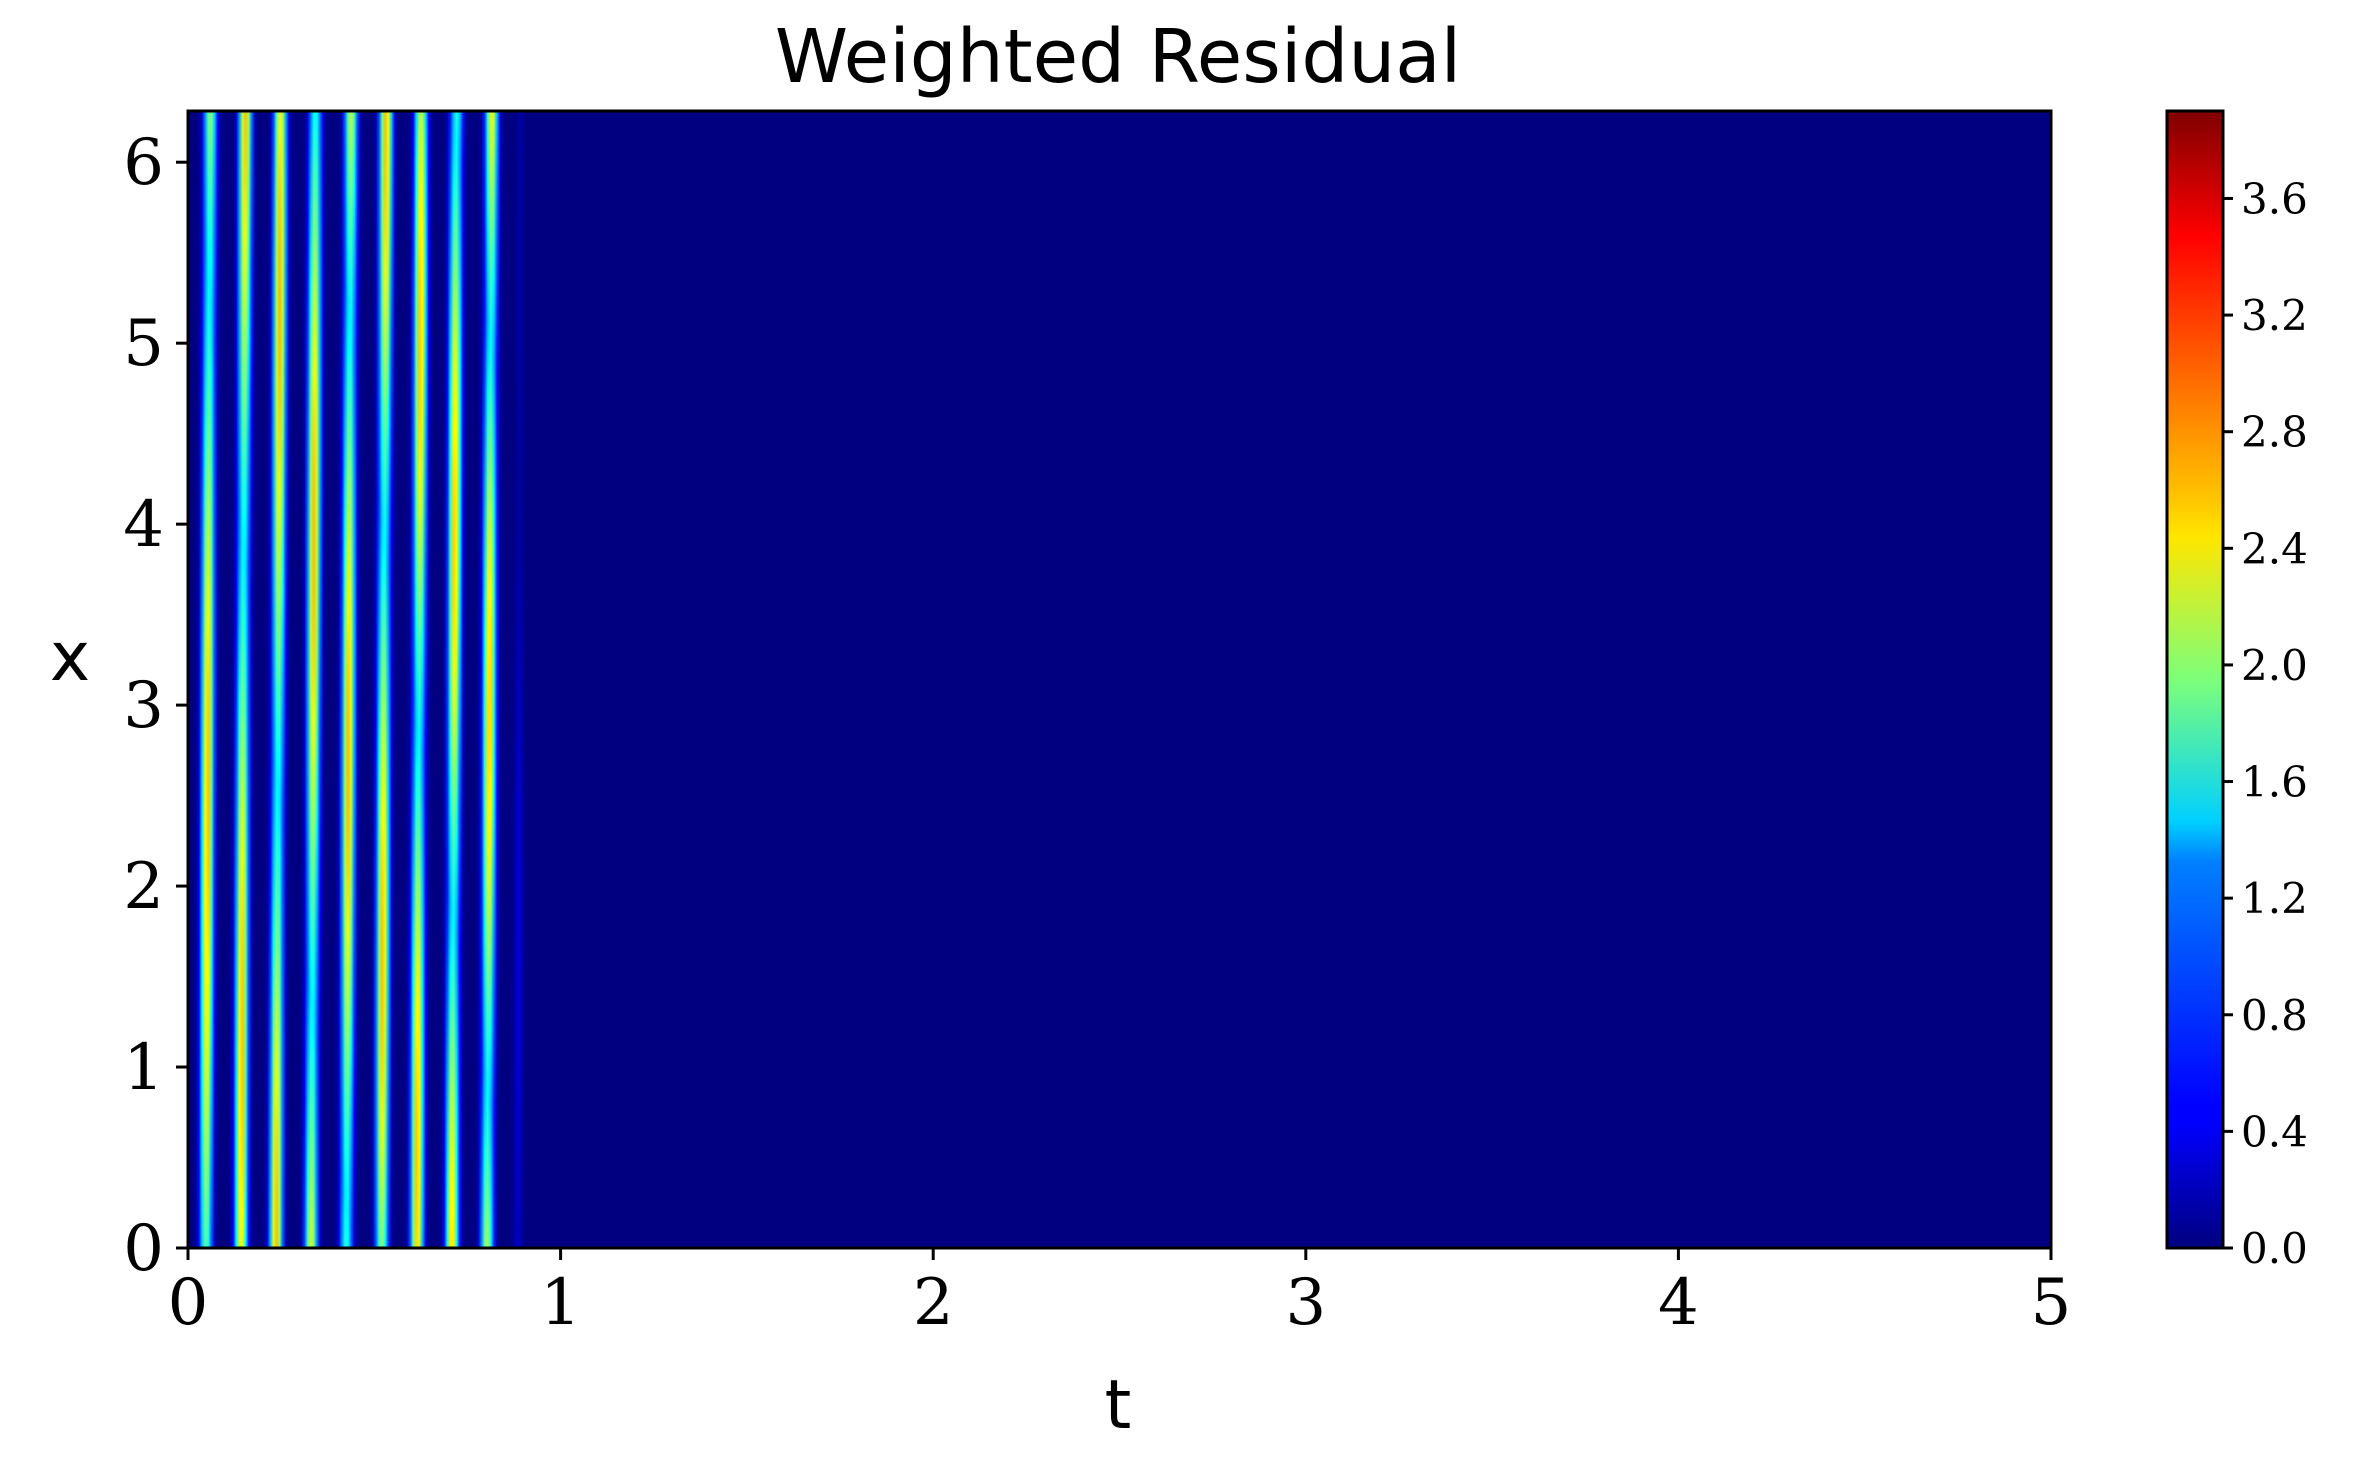 This screenshot has height=1473, width=2357. I want to click on x-axis: 0 1 2 3 4 5, so click(1120, 1294).